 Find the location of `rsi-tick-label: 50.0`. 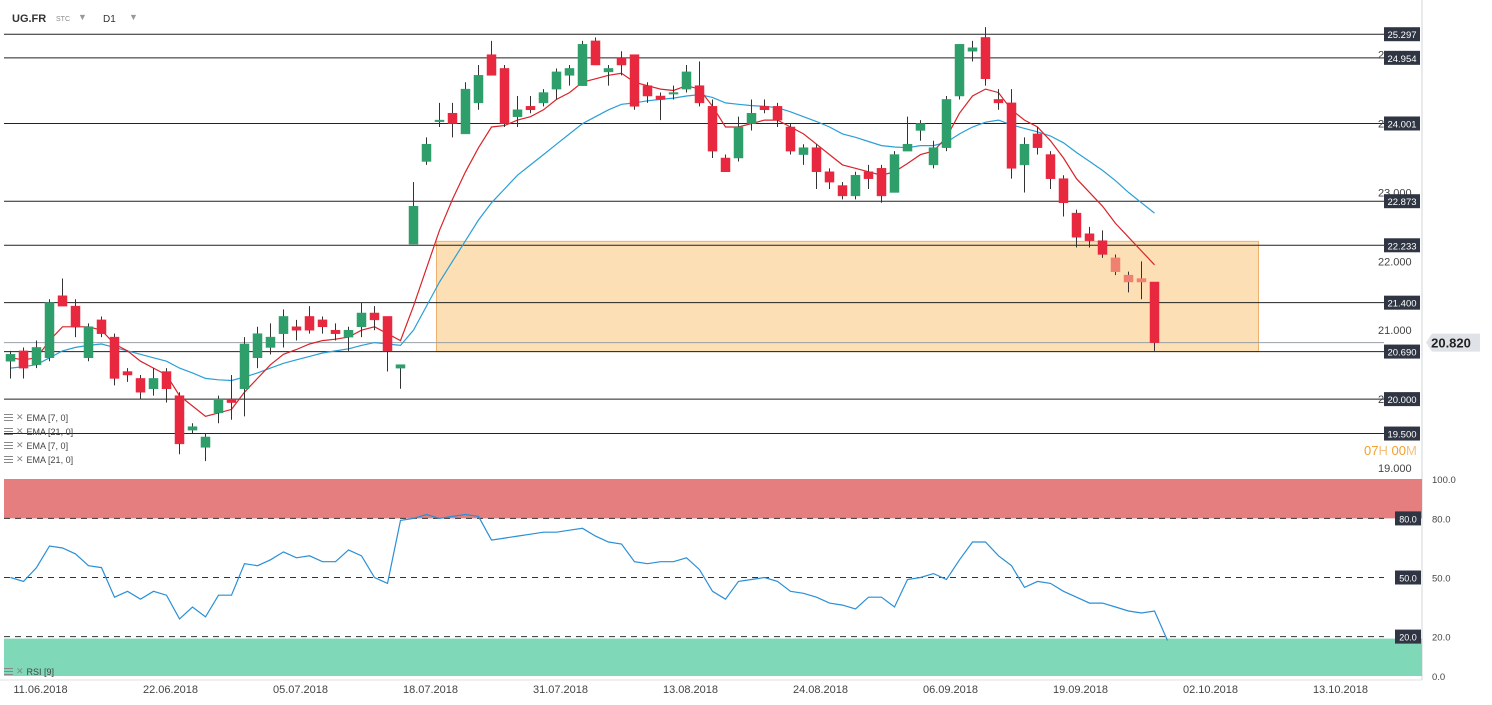

rsi-tick-label: 50.0 is located at coordinates (1441, 579).